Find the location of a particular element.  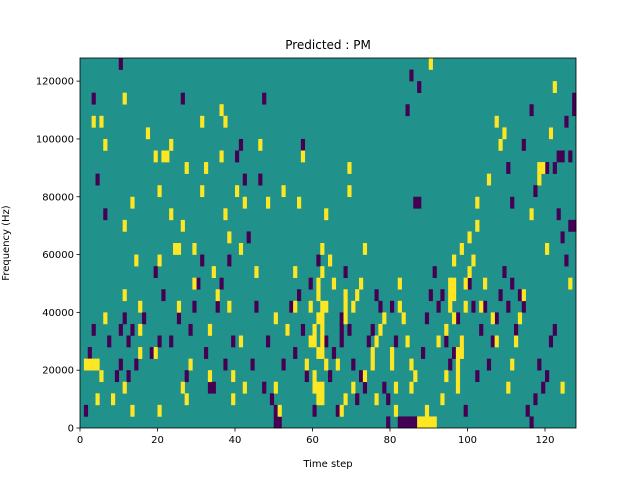

x-tick-label: 100 is located at coordinates (467, 440).